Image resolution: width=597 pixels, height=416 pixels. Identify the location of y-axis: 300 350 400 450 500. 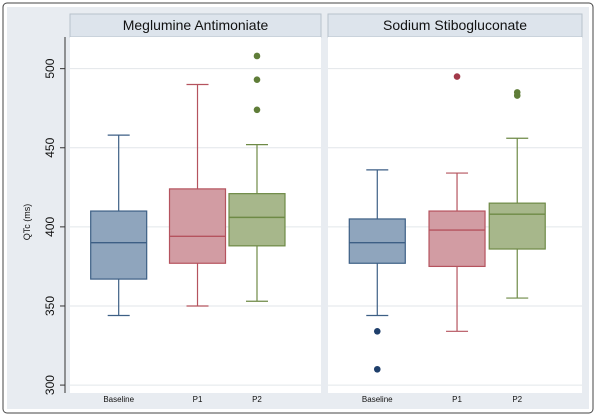
(54, 216).